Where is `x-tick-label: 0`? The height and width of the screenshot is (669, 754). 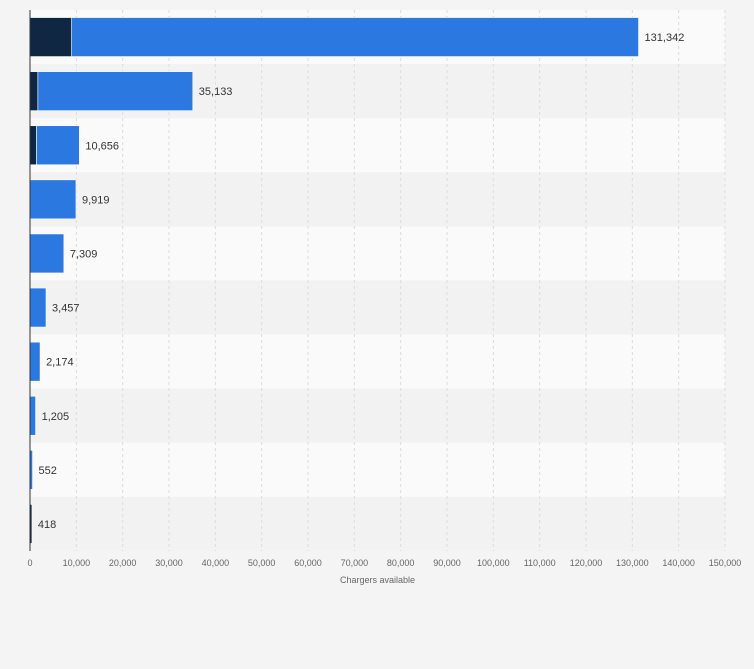
x-tick-label: 0 is located at coordinates (29, 563).